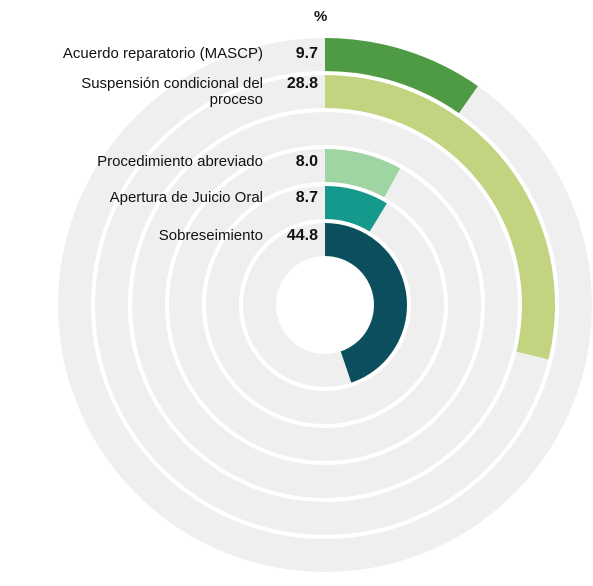 The width and height of the screenshot is (593, 586). Describe the element at coordinates (302, 83) in the screenshot. I see `value-label: 28.8` at that location.